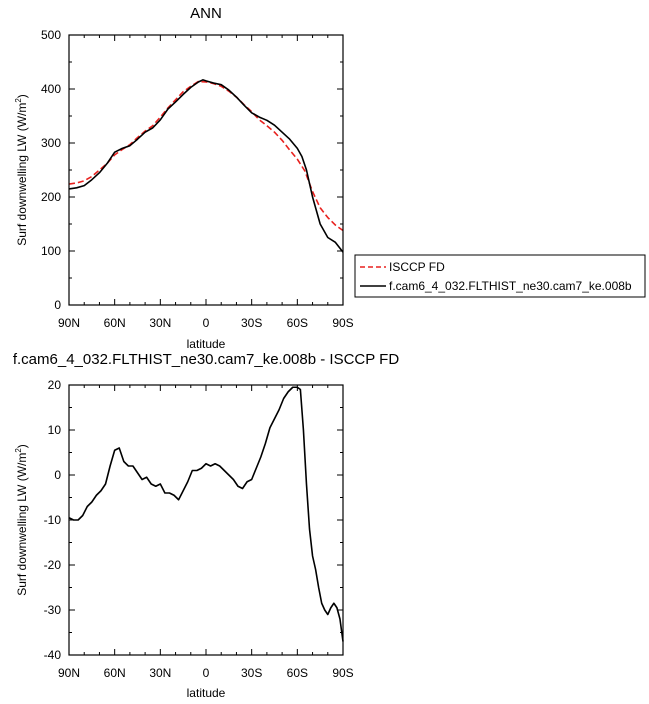 This screenshot has height=704, width=649. What do you see at coordinates (21, 170) in the screenshot?
I see `top-panel-y-axis-label: Surf downwelling LW (W/m2)` at bounding box center [21, 170].